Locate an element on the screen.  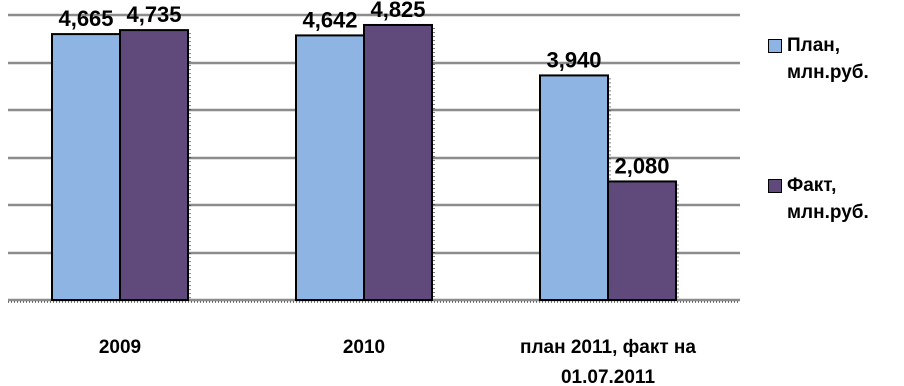
legend-swatch-fact is located at coordinates (775, 186).